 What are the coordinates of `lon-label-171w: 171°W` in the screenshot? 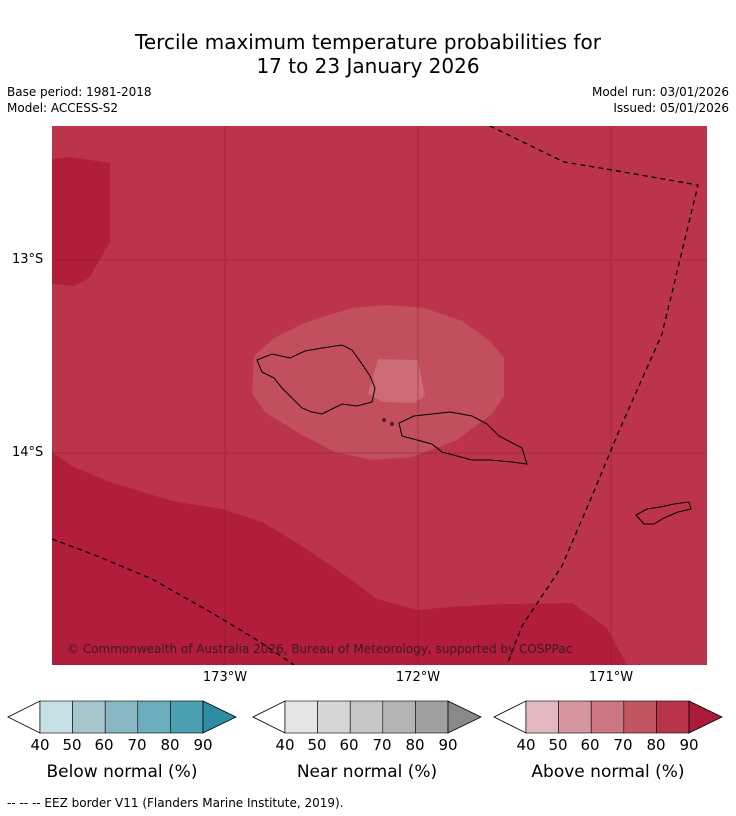 It's located at (611, 677).